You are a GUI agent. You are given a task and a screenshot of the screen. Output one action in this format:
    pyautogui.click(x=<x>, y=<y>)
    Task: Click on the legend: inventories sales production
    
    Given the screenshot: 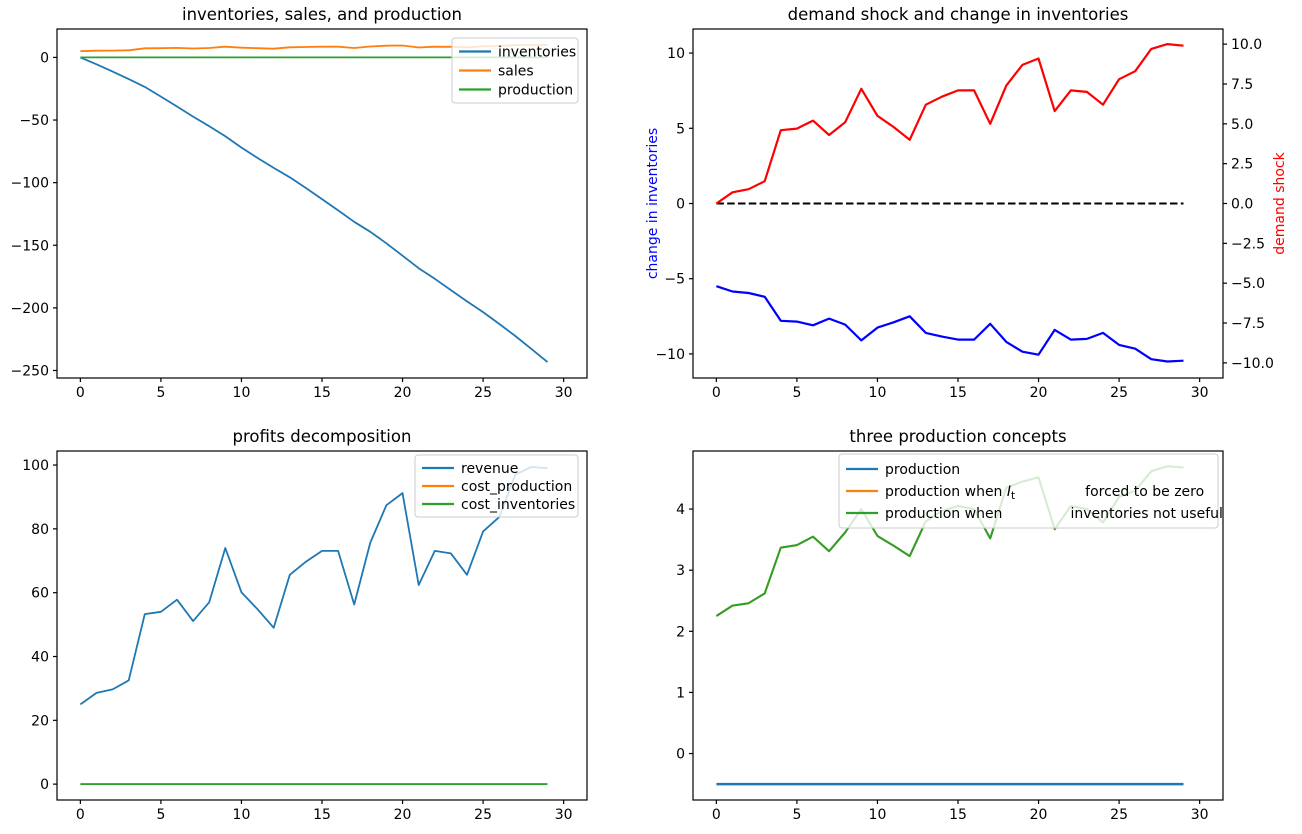 What is the action you would take?
    pyautogui.click(x=515, y=70)
    